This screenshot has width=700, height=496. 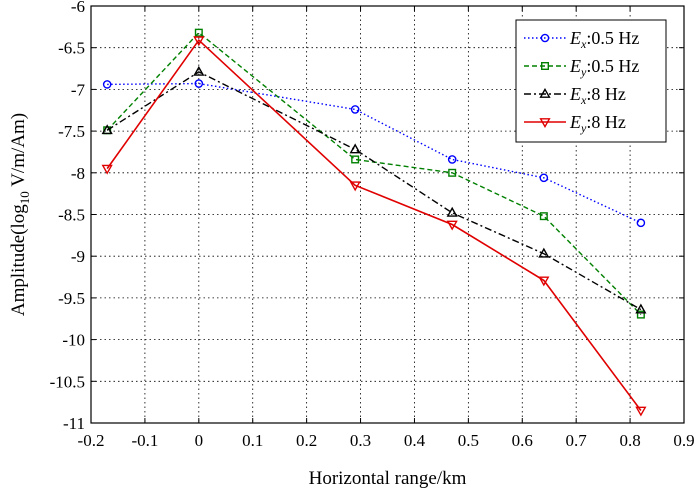 I want to click on y-tick-label: -7, so click(x=78, y=89).